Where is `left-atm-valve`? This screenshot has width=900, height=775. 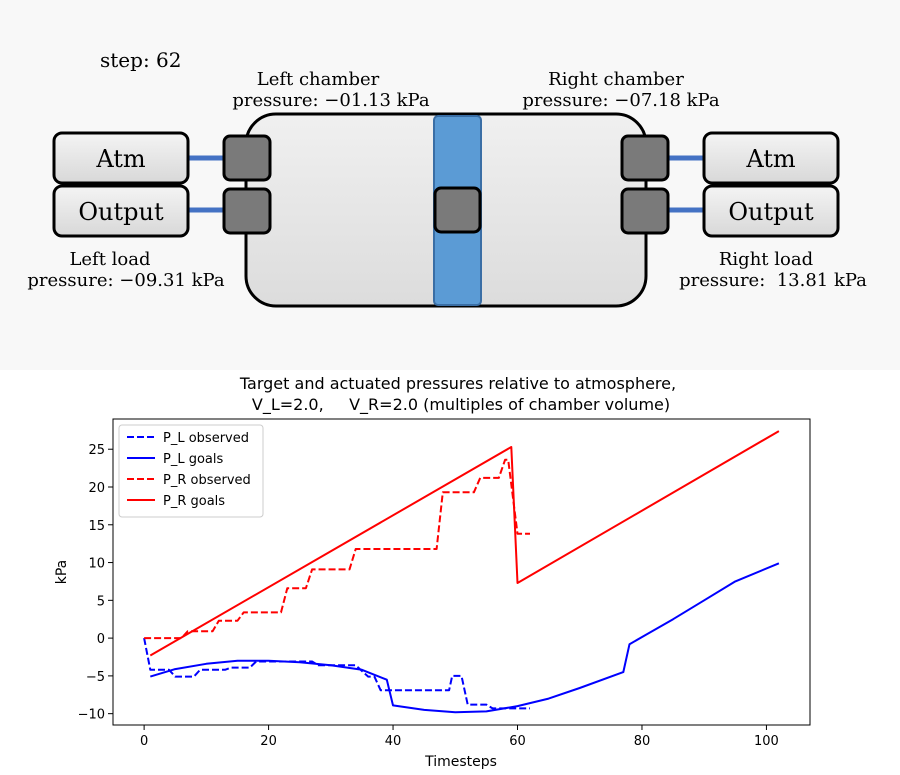 left-atm-valve is located at coordinates (247, 158).